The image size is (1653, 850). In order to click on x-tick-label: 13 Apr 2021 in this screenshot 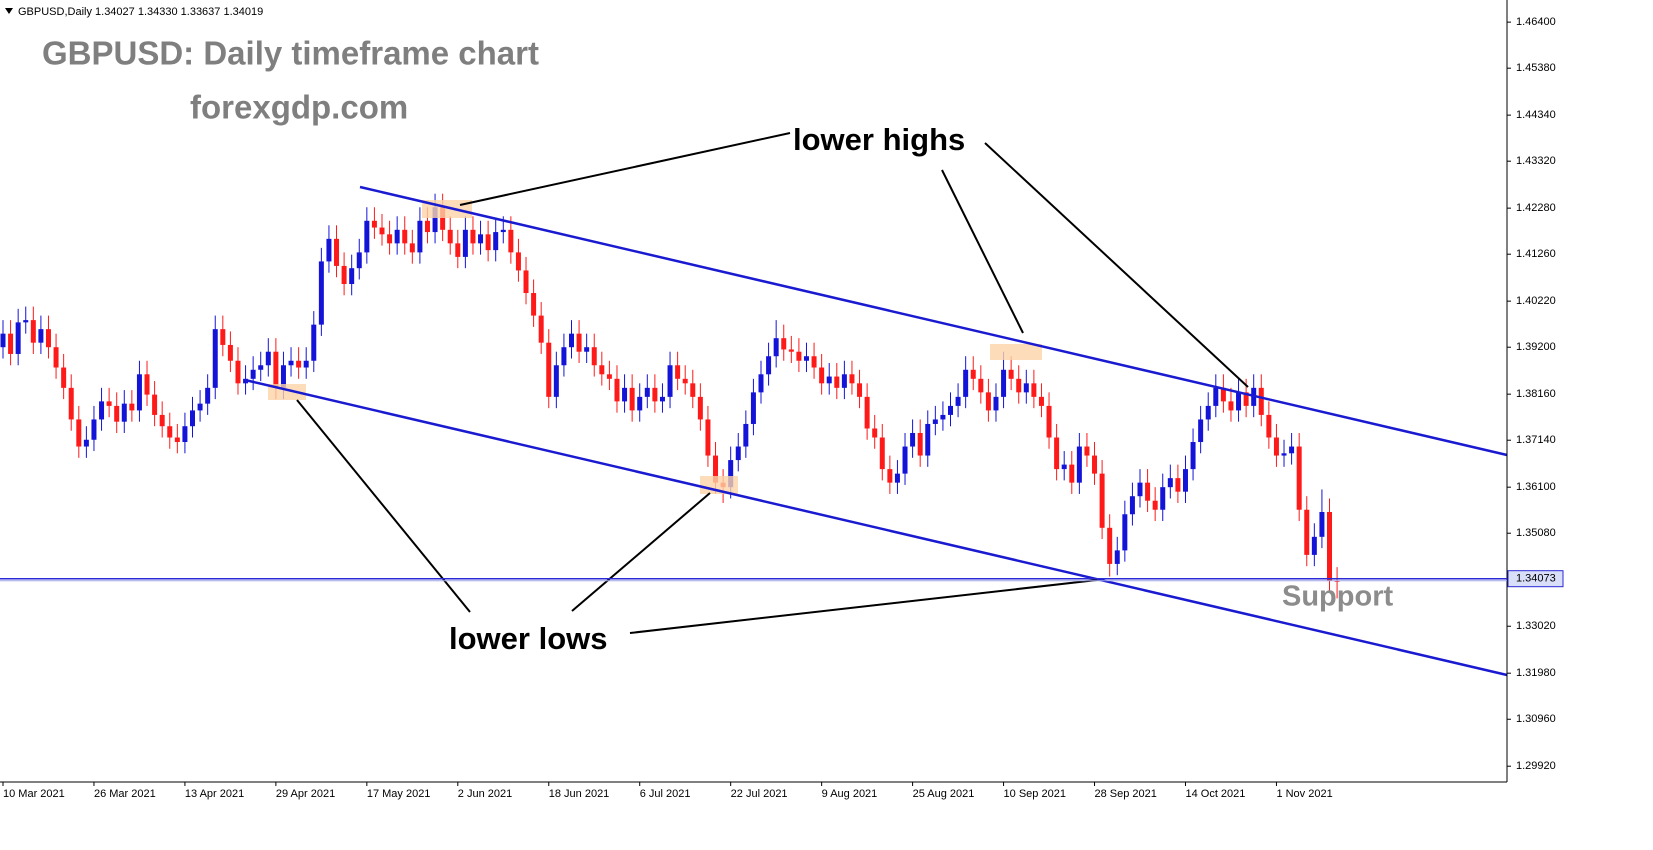, I will do `click(214, 794)`.